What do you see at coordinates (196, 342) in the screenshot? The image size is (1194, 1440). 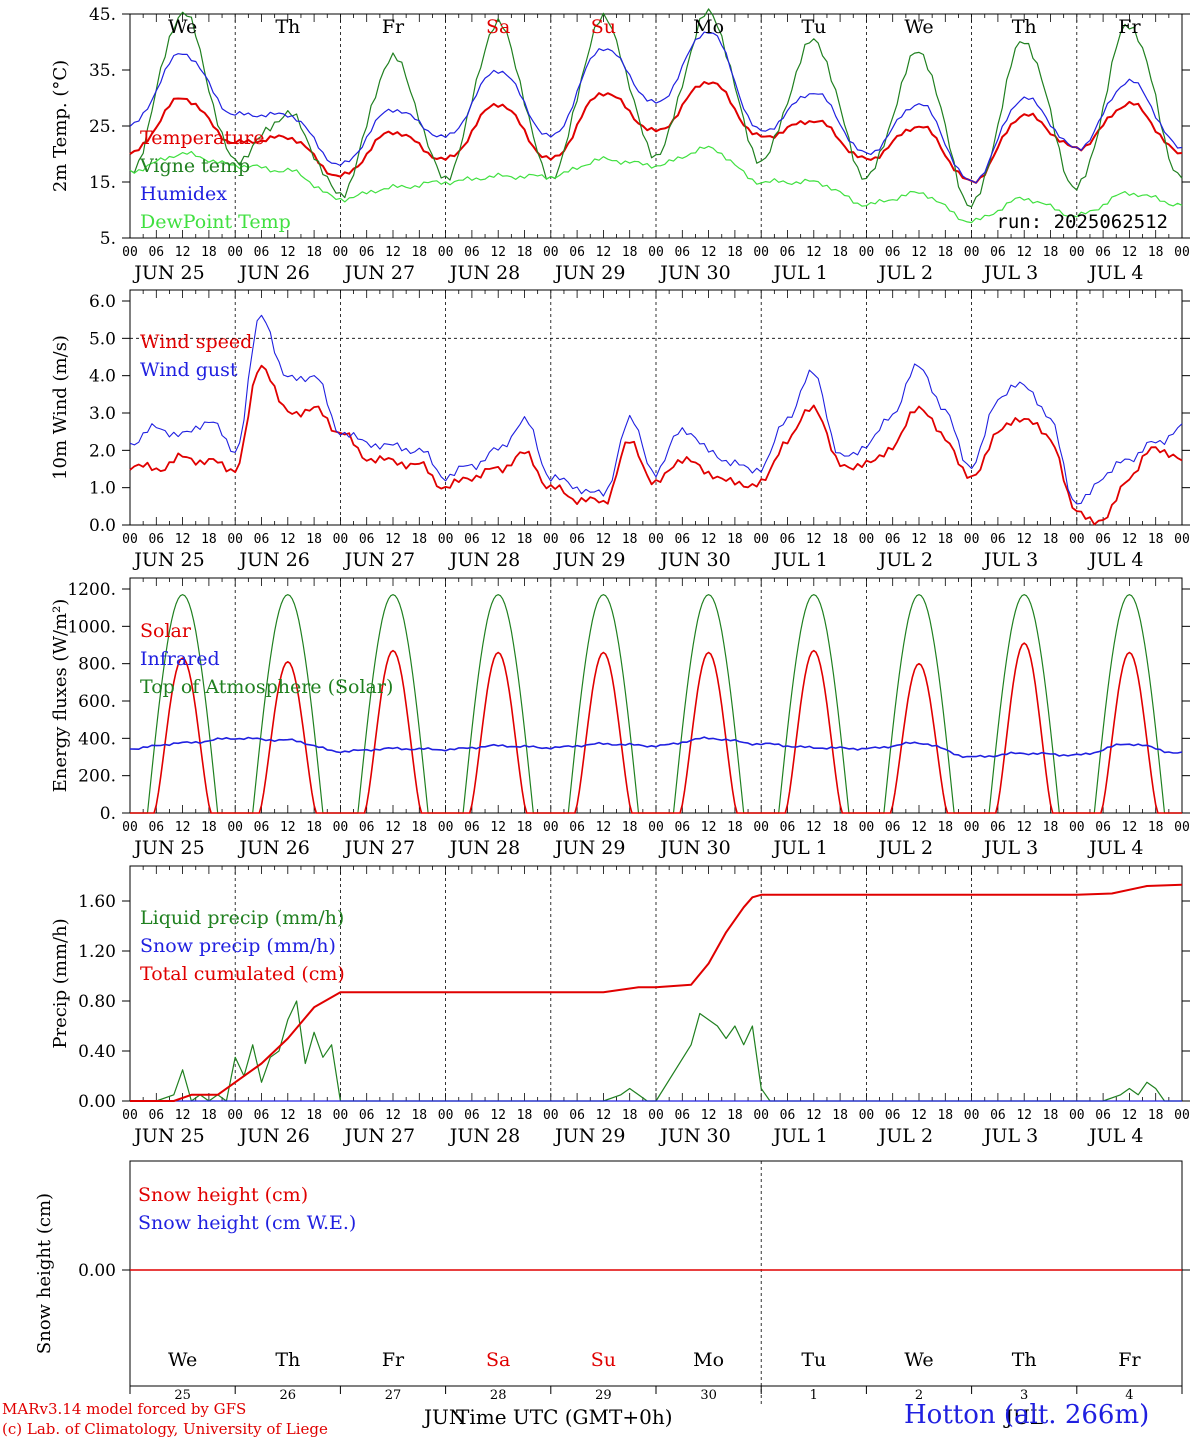 I see `legend-entry-2: Wind speed` at bounding box center [196, 342].